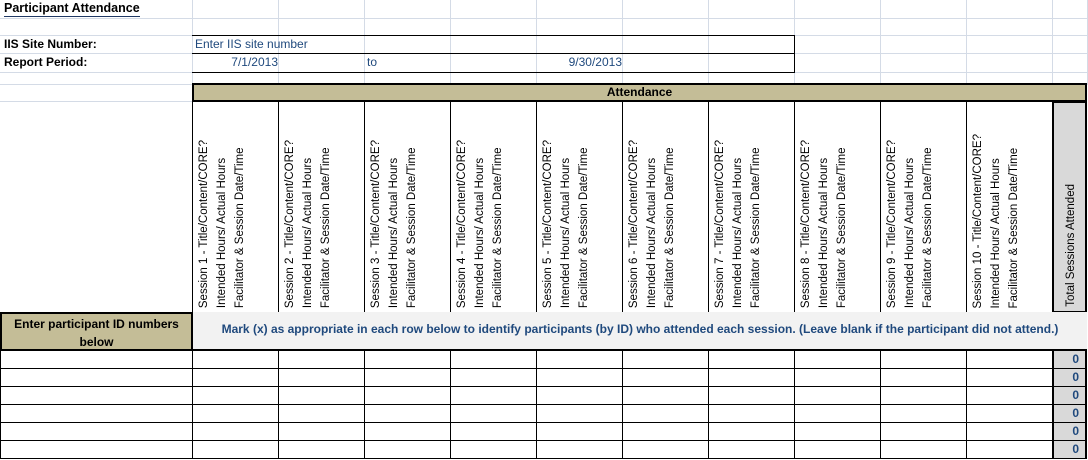 The width and height of the screenshot is (1088, 460). I want to click on report-period-box, so click(493, 63).